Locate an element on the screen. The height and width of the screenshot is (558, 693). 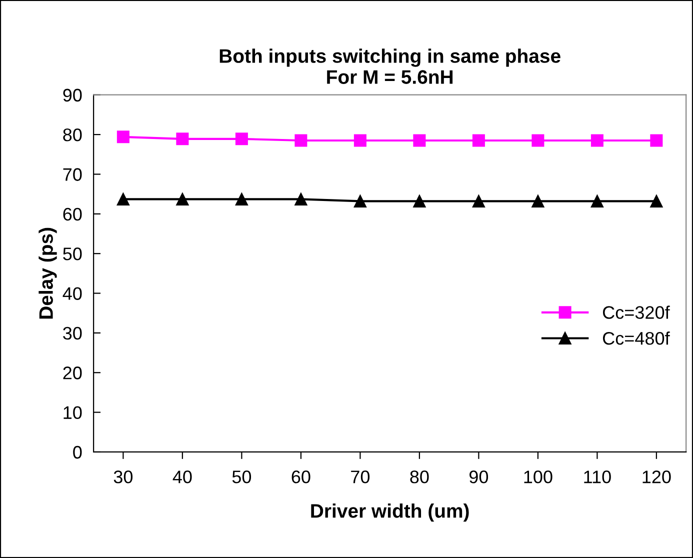
x-tick-label: 70 is located at coordinates (360, 477).